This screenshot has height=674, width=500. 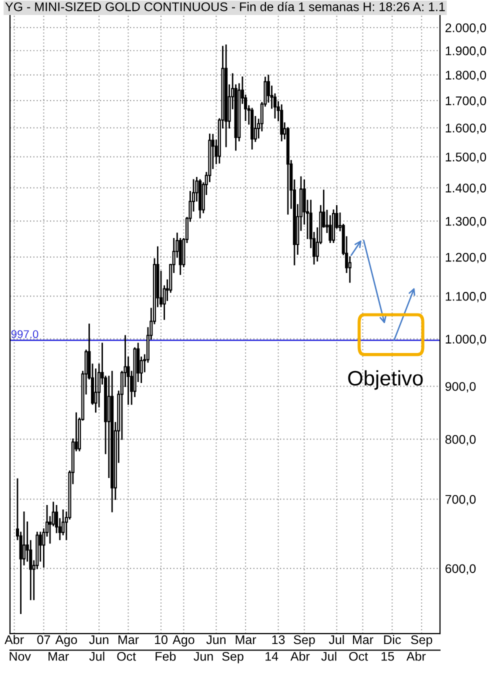 What do you see at coordinates (466, 189) in the screenshot?
I see `y-tick-label: 1.400,0` at bounding box center [466, 189].